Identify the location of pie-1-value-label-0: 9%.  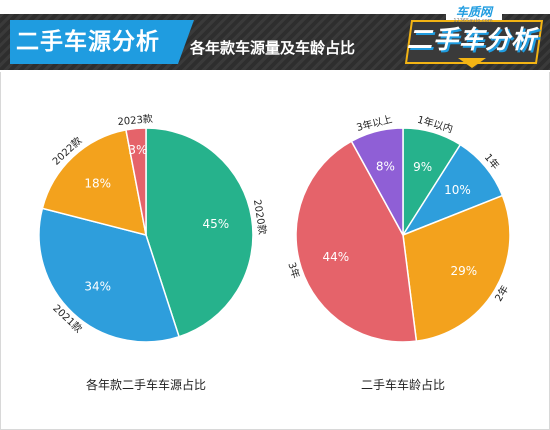
(422, 167).